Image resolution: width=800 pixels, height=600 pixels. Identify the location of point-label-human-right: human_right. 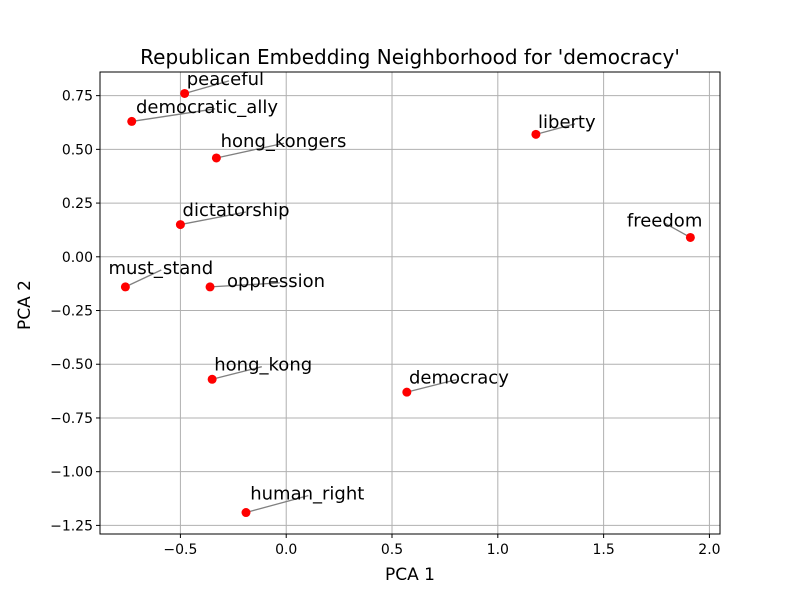
(307, 494).